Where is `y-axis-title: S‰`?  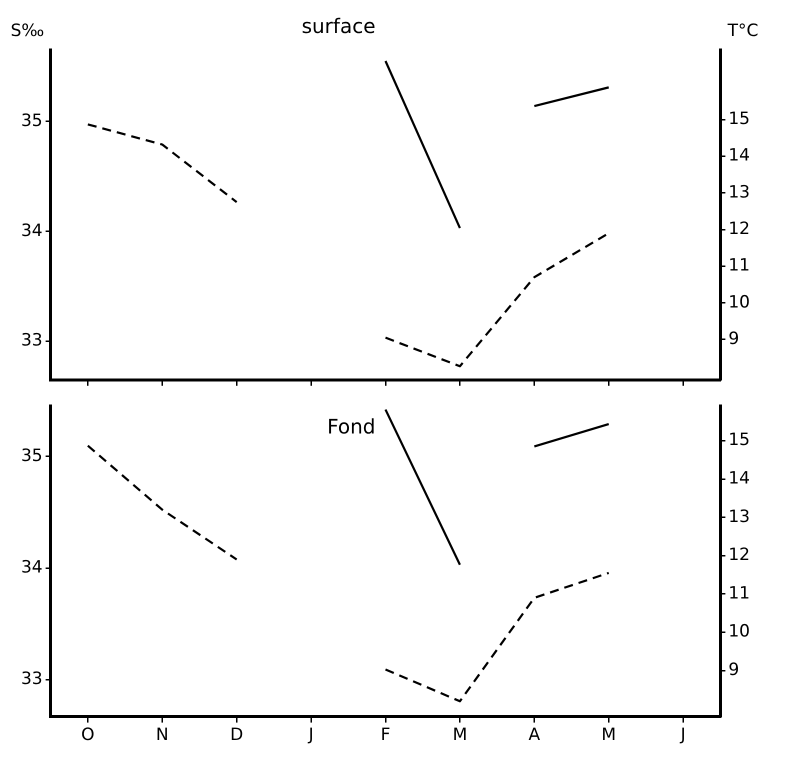 y-axis-title: S‰ is located at coordinates (27, 30).